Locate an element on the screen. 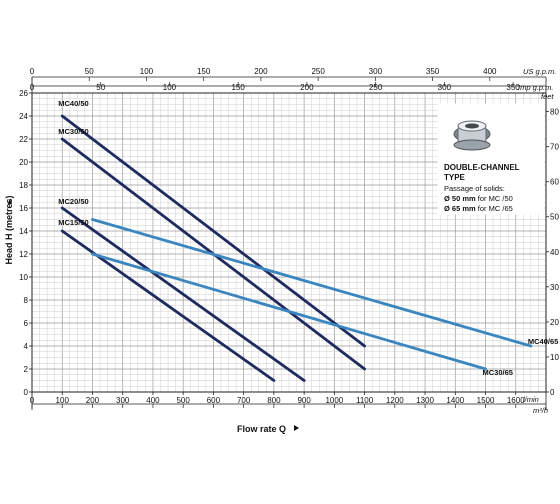 This screenshot has height=504, width=560. y-tick-label: 6 is located at coordinates (26, 323).